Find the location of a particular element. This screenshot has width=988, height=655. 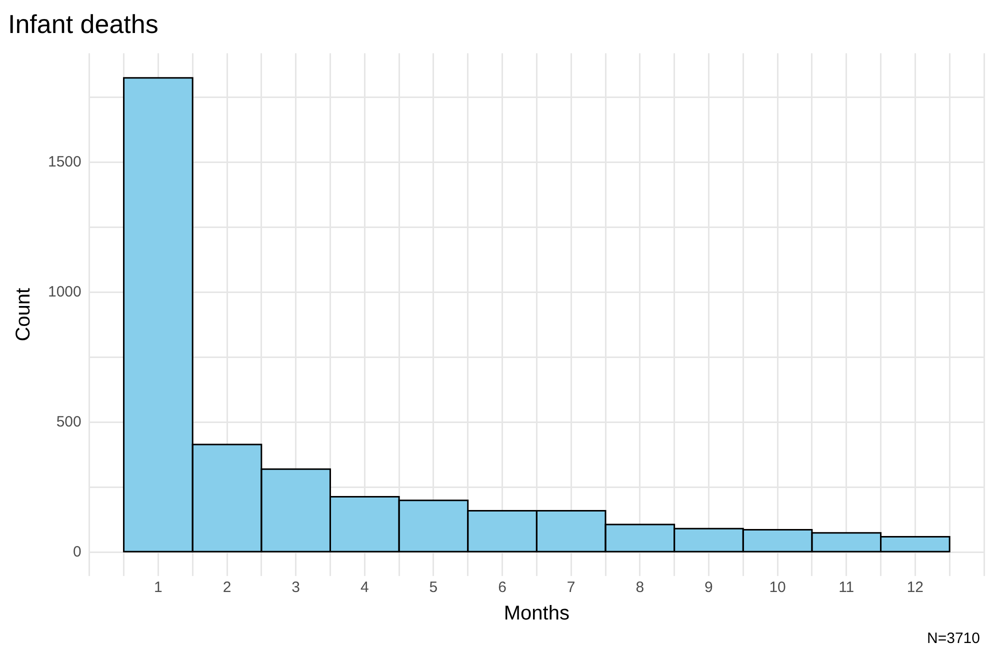

x-tick-label: 1 is located at coordinates (158, 587).